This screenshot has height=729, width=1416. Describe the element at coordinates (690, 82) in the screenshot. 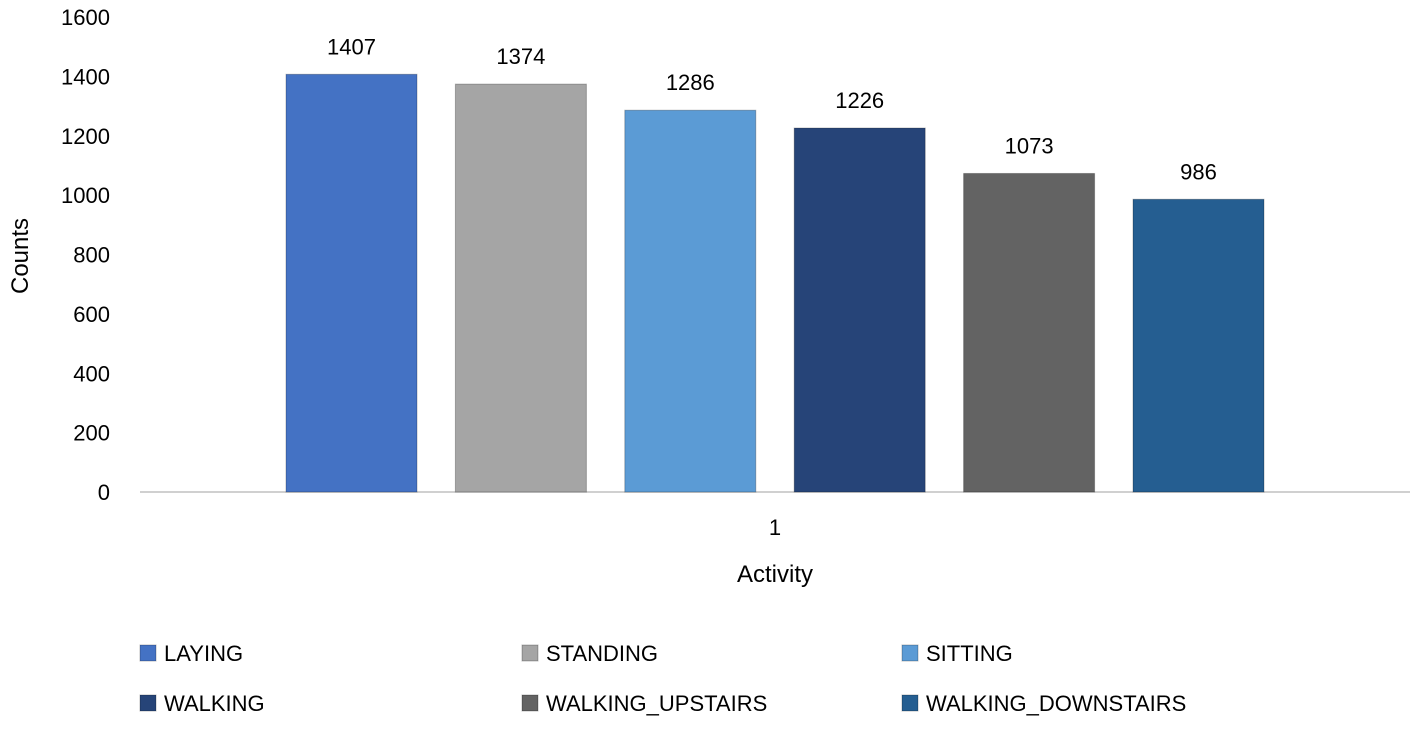

I see `data-label: 1286` at that location.